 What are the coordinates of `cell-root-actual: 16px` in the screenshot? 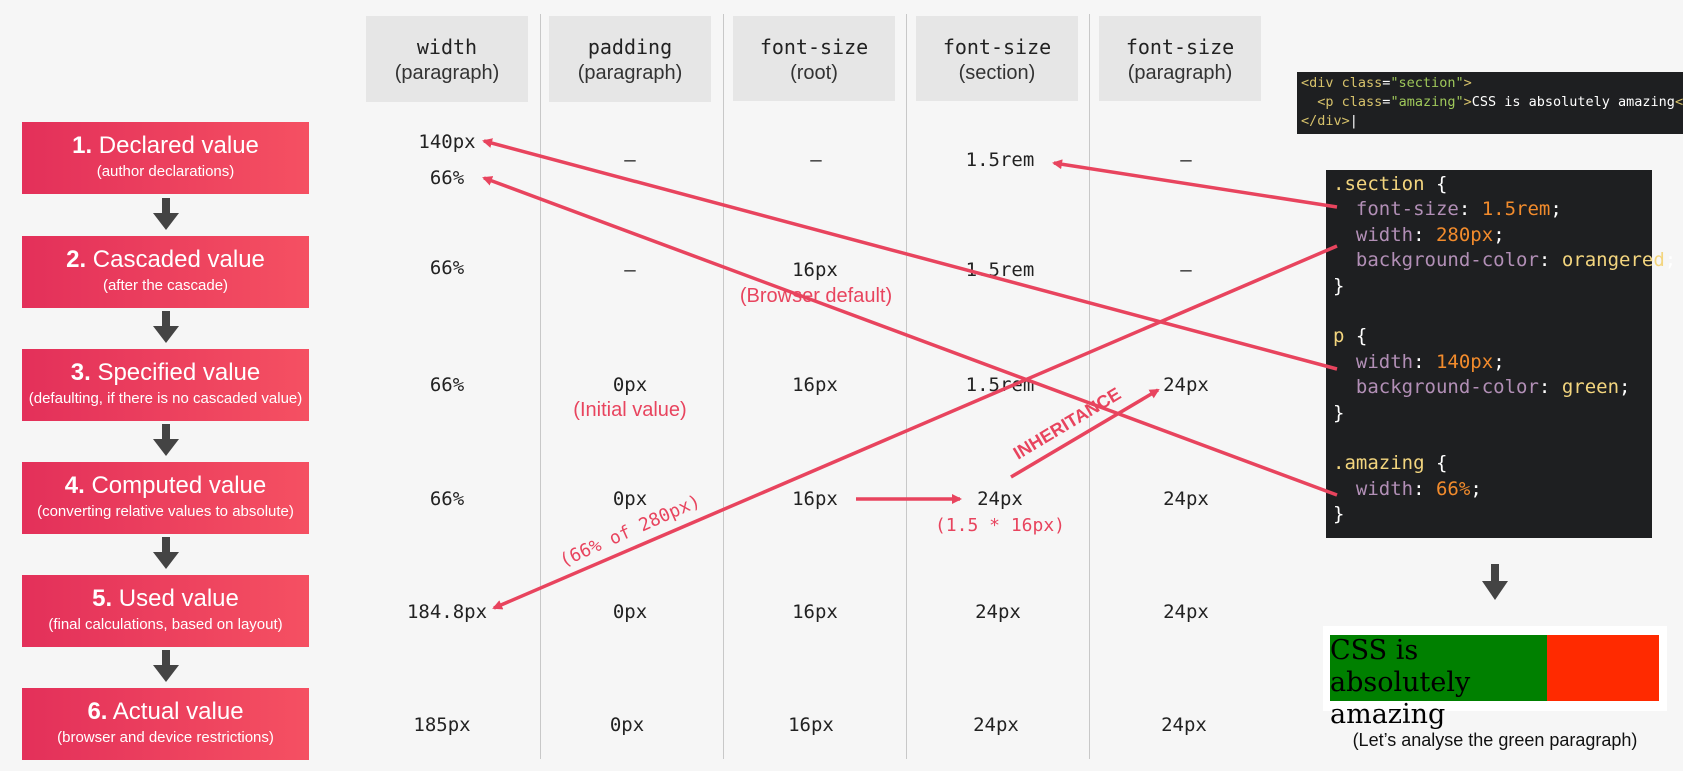 It's located at (811, 725).